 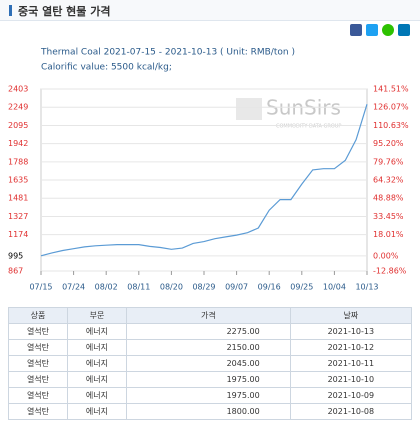 What do you see at coordinates (404, 30) in the screenshot?
I see `linkedin-icon` at bounding box center [404, 30].